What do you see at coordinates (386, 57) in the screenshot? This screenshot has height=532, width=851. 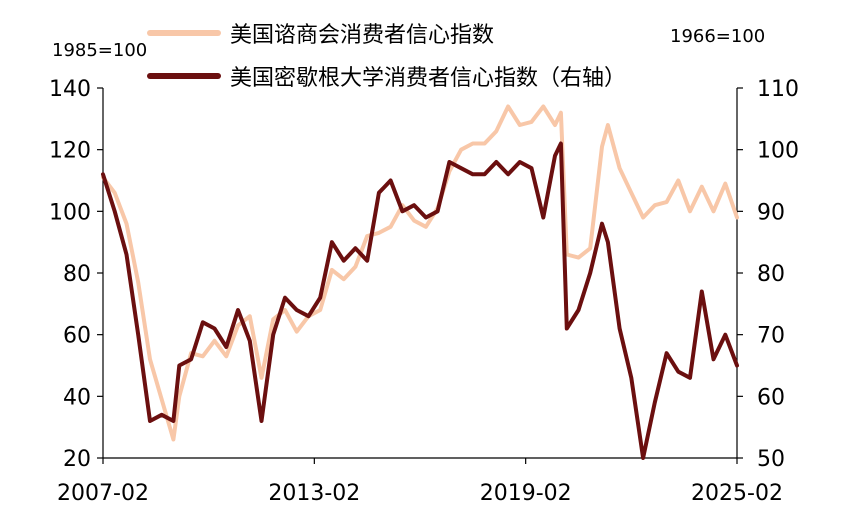 I see `legend: 美国谘商会消费者信心指数 美国密歇根大学消费者信心指数（右轴）` at bounding box center [386, 57].